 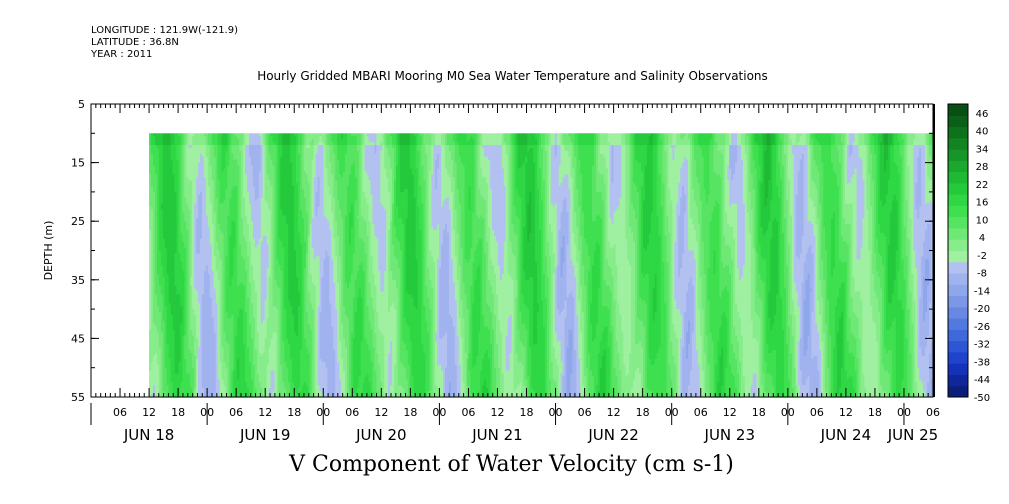 I want to click on colorbar: 46 40 34 28 22 16 10 4 -2 -8 -14 -20 -26 -32 -38 -44 -50, so click(x=968, y=253).